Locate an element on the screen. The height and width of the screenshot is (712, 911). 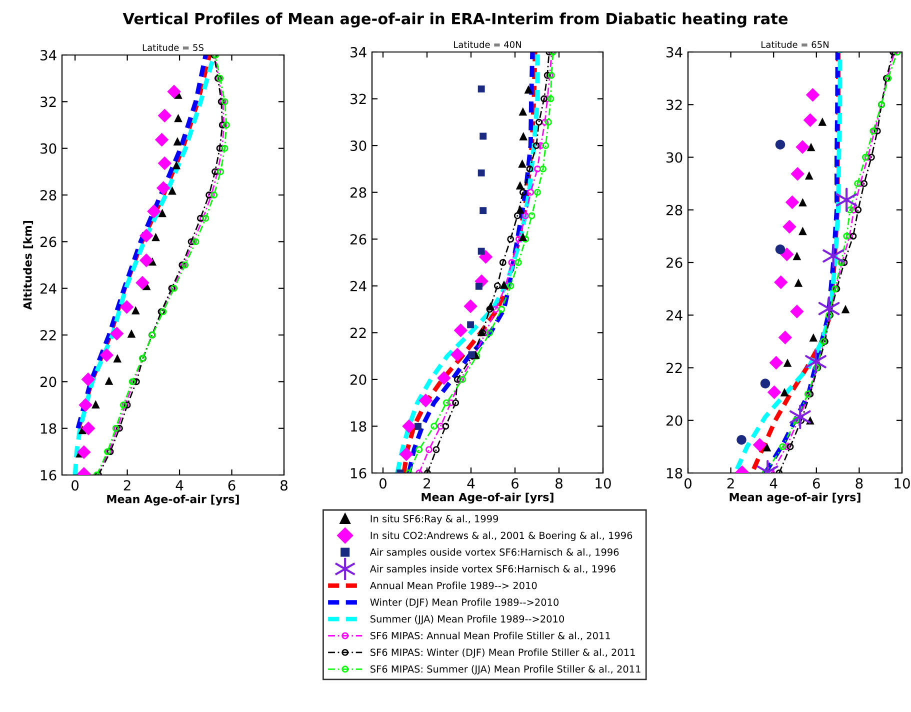
legend-label: SF6 MIPAS: Winter (DJF) Mean Profile Stiller & al., 2011 is located at coordinates (502, 653).